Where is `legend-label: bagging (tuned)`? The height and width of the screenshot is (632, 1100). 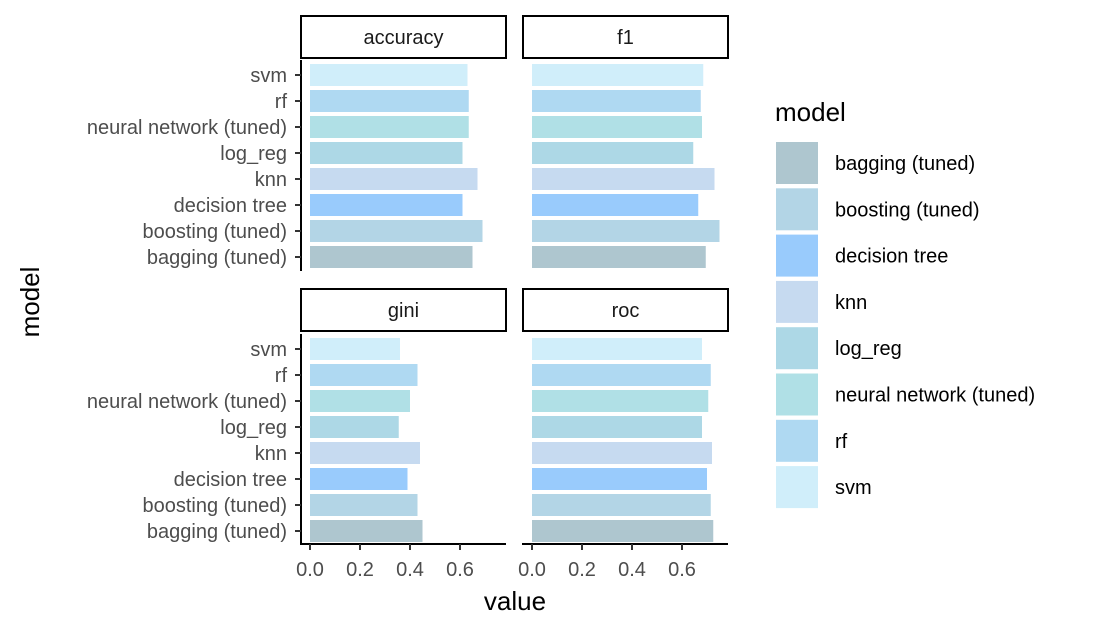
legend-label: bagging (tuned) is located at coordinates (905, 164).